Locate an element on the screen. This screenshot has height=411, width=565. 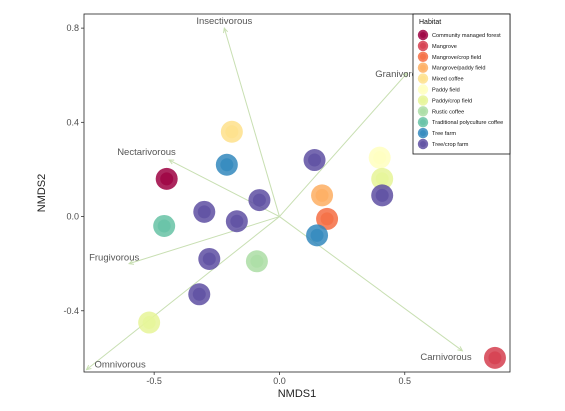
point-traditional-polyculture-coffee is located at coordinates (164, 225).